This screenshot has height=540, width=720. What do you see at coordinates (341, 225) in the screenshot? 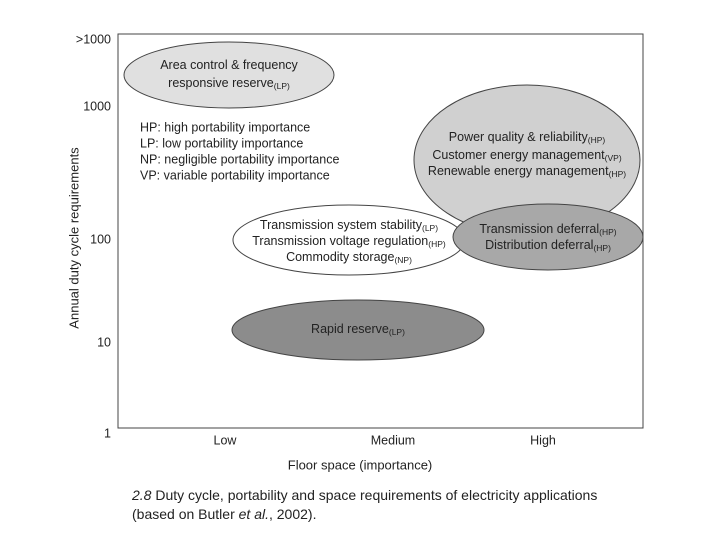
I see `label-text: Transmission system stability` at bounding box center [341, 225].